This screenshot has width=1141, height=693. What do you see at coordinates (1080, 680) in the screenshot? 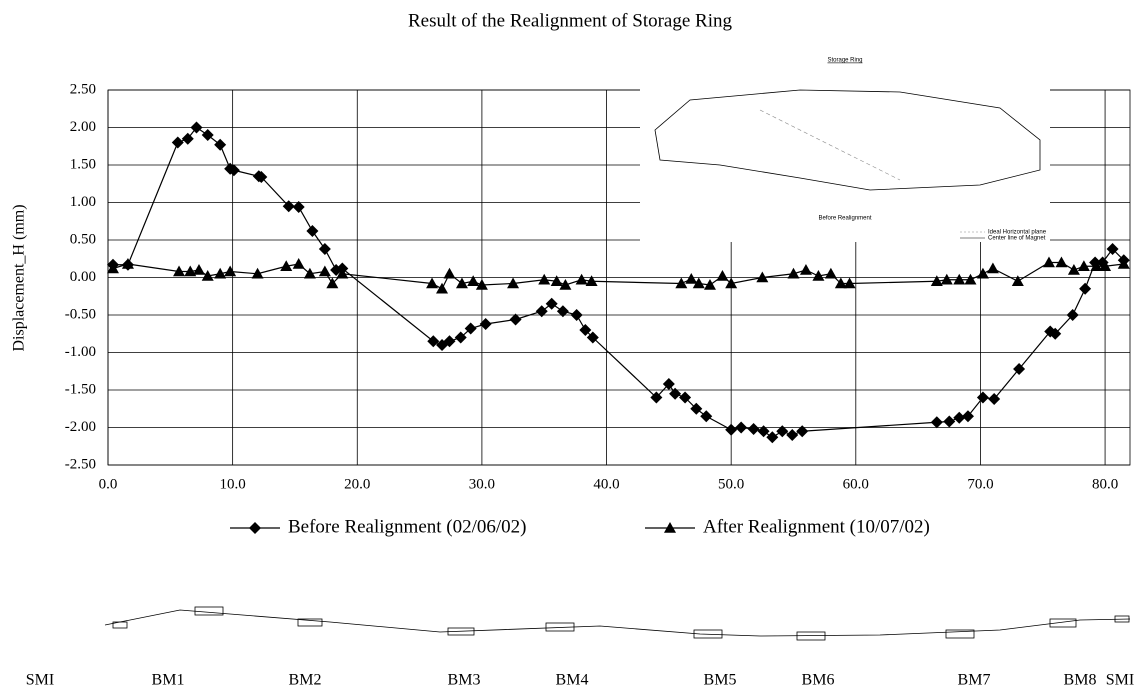
I see `magnet-label: BM8` at bounding box center [1080, 680].